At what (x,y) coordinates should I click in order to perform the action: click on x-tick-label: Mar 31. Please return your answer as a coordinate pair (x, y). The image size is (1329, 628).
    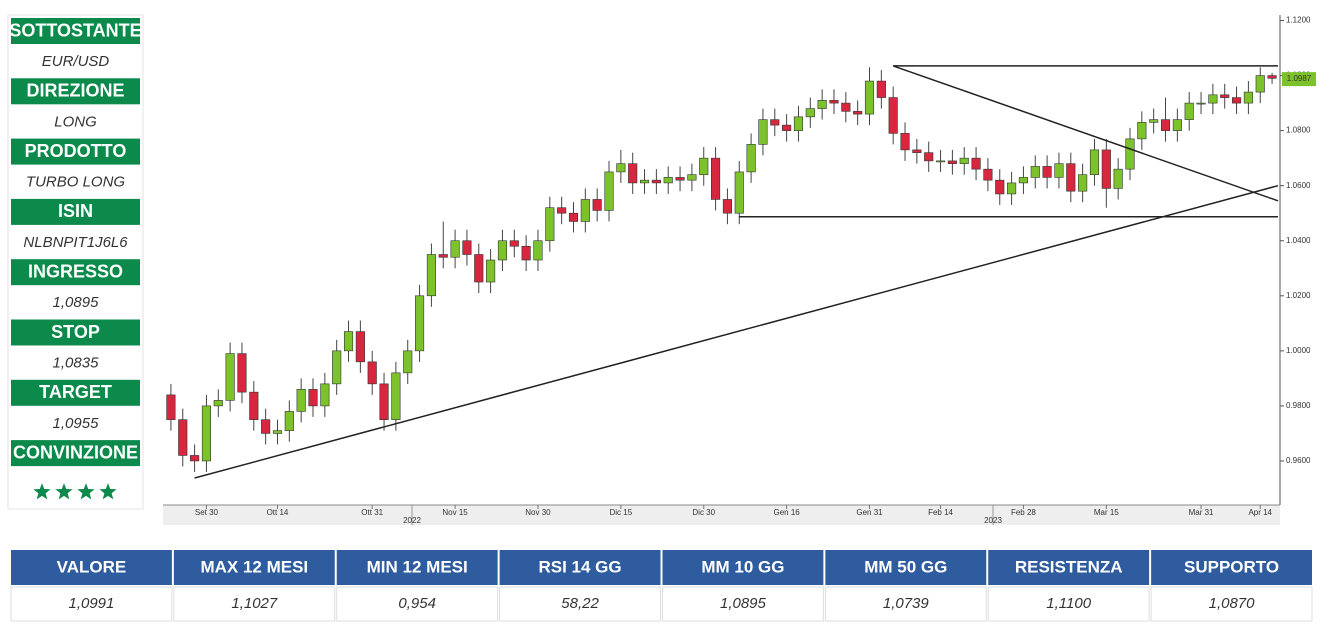
    Looking at the image, I should click on (1201, 512).